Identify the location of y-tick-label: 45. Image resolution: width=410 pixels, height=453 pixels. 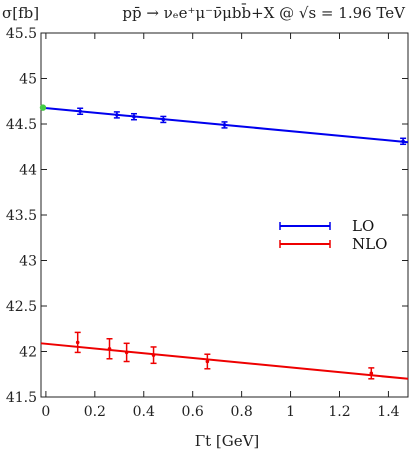
(28, 80).